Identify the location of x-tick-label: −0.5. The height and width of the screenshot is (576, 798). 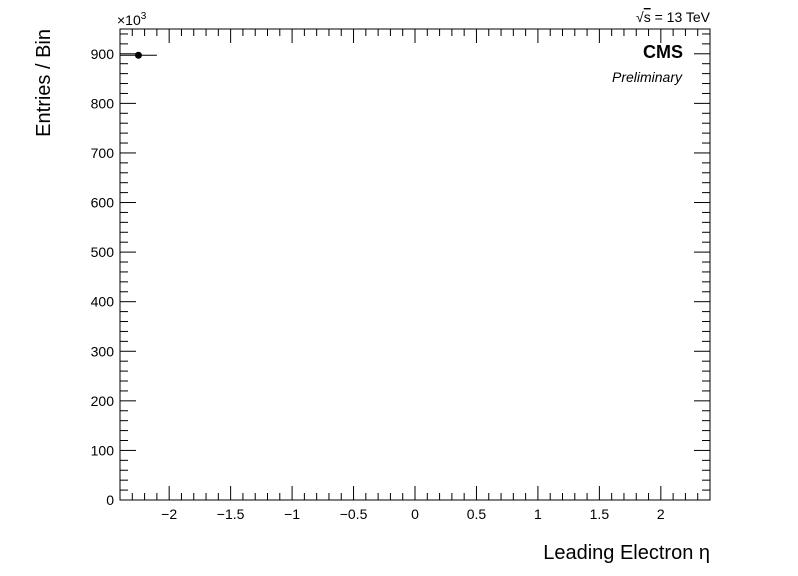
(354, 514).